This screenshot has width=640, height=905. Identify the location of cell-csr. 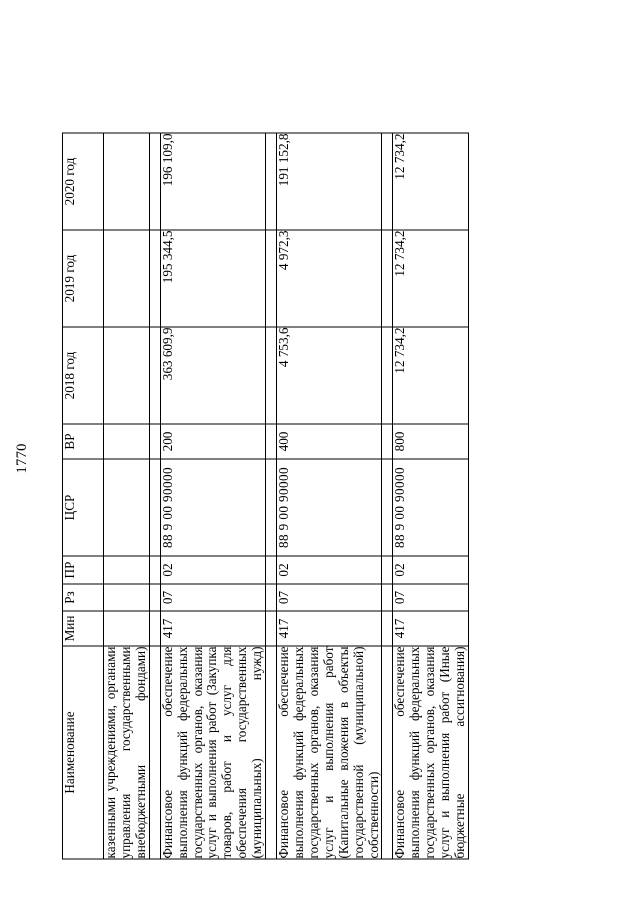
(126, 507).